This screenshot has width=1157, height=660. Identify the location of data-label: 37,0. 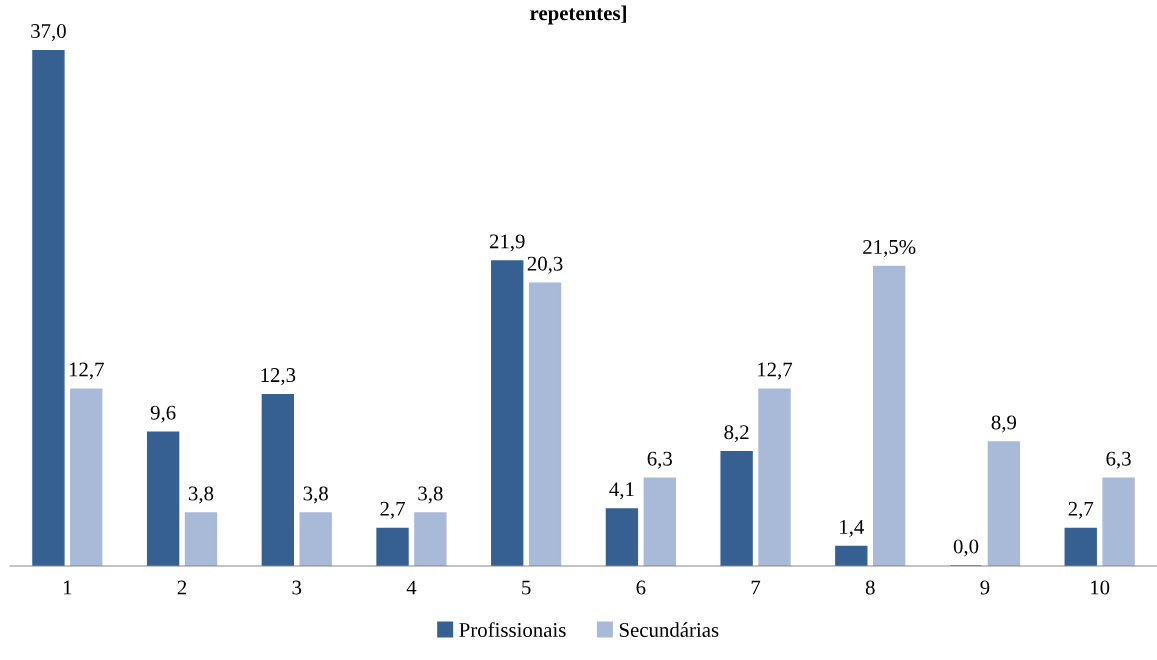
(48, 32).